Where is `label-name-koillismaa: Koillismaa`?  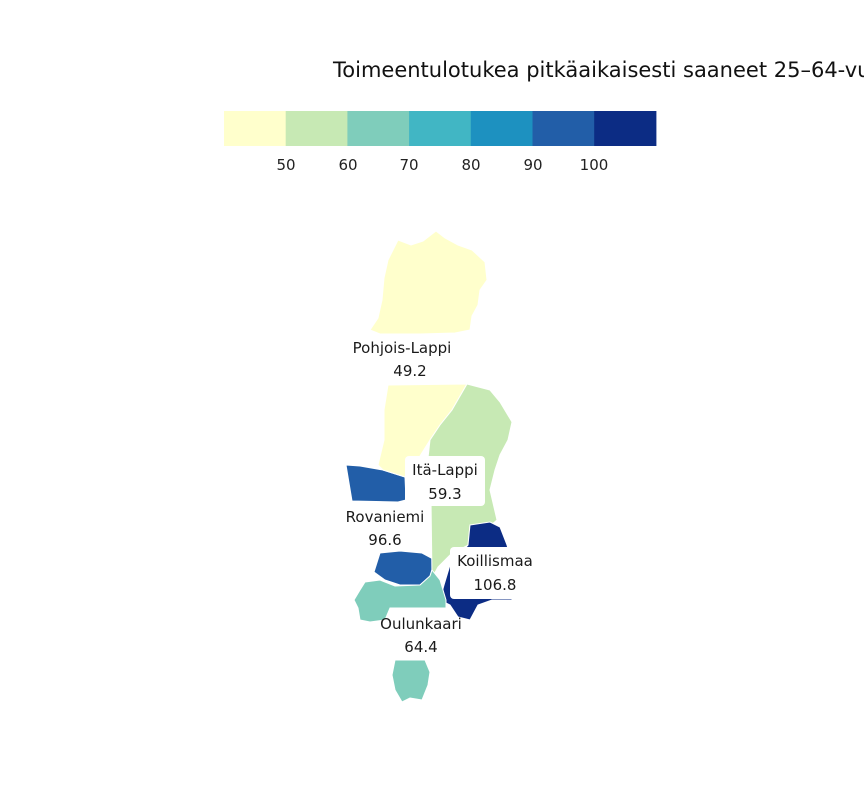
label-name-koillismaa: Koillismaa is located at coordinates (495, 561).